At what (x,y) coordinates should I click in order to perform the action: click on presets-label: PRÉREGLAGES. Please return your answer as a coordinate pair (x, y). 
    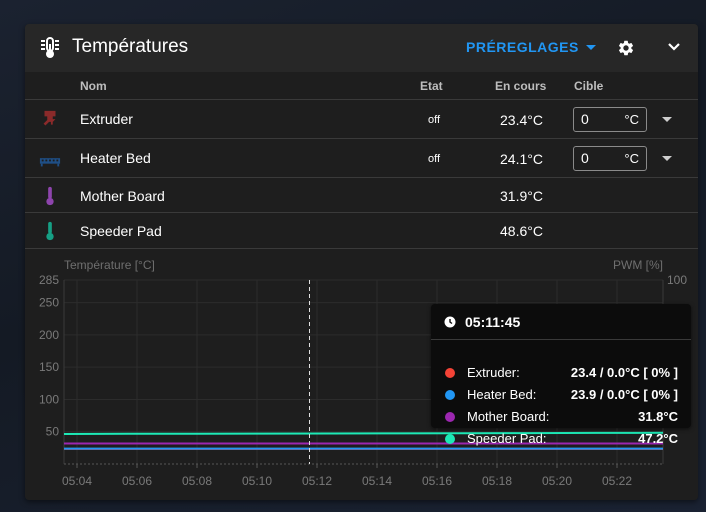
    Looking at the image, I should click on (522, 47).